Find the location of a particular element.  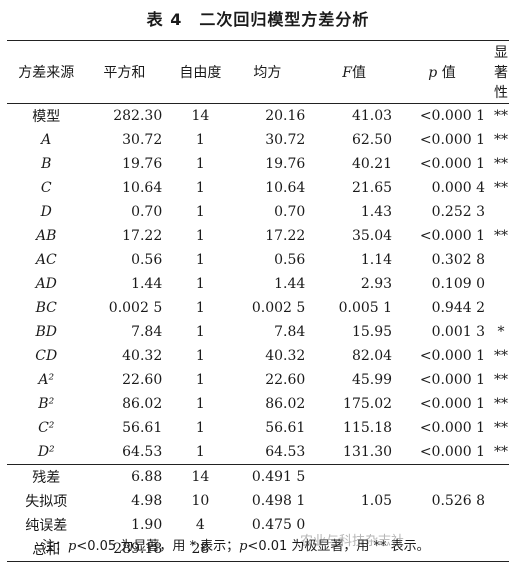

cell-f: 0.005 1 is located at coordinates (365, 308).